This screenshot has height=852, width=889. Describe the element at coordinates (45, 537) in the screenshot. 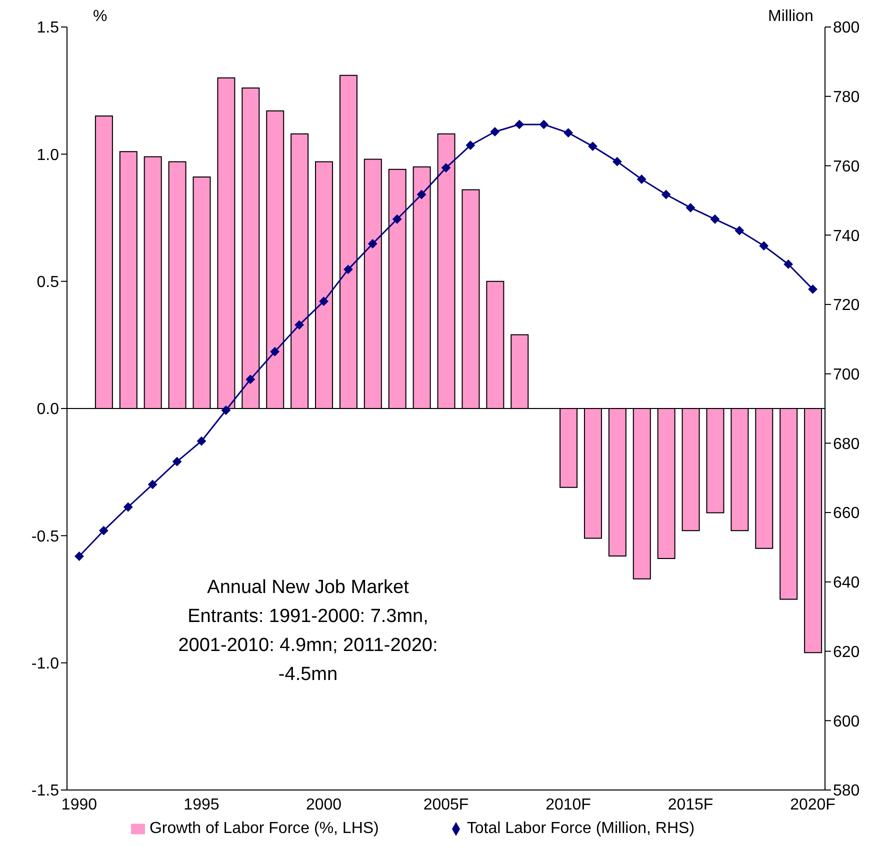

I see `y-tick-label: -0.5` at that location.